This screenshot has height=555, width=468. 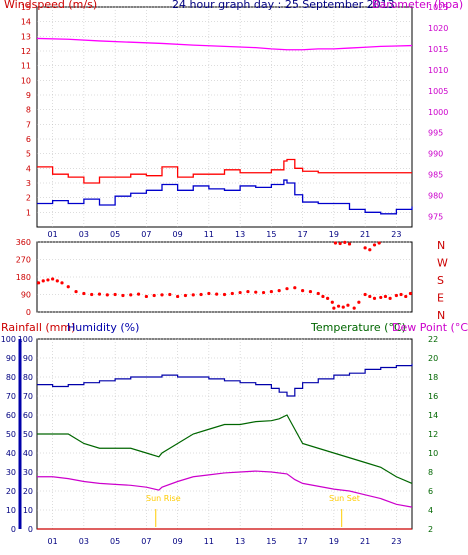 What do you see at coordinates (178, 541) in the screenshot?
I see `tick-label: 09` at bounding box center [178, 541].